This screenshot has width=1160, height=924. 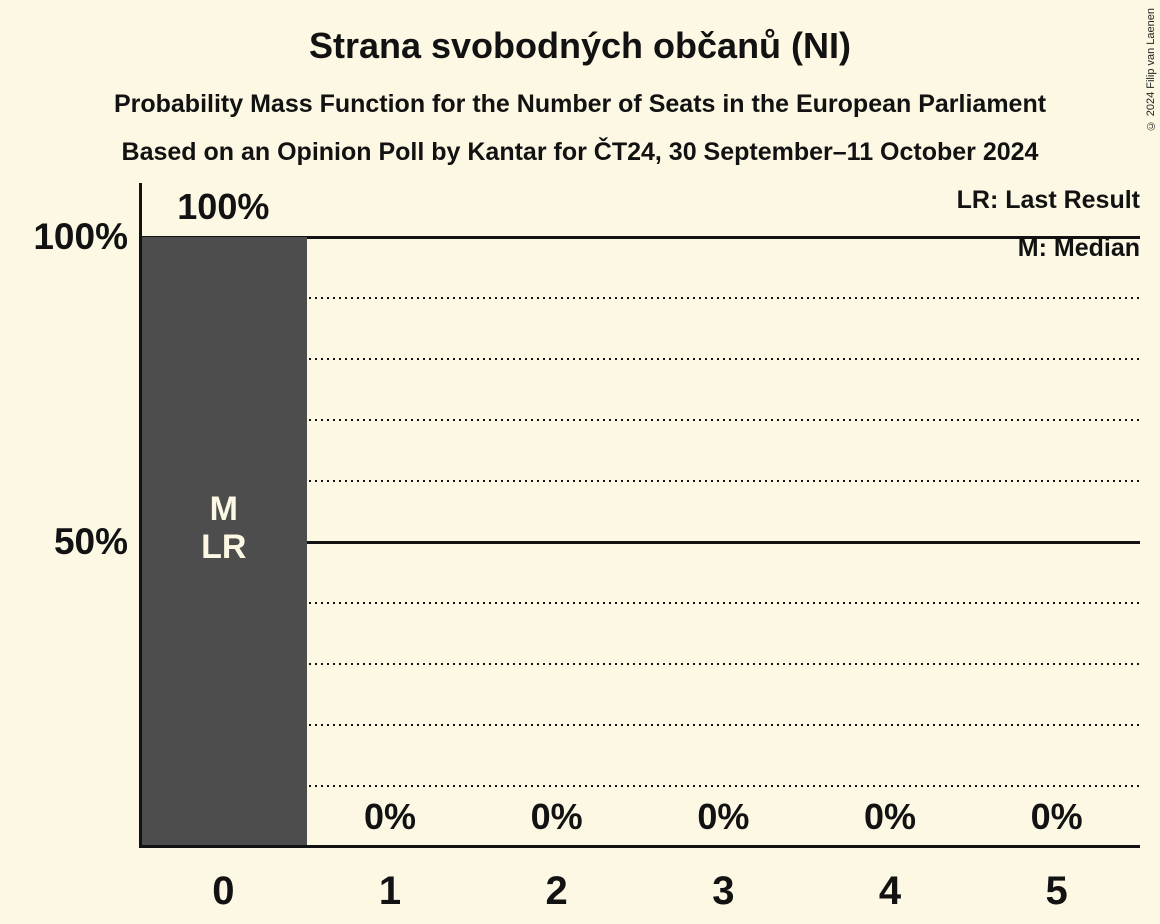 What do you see at coordinates (723, 891) in the screenshot?
I see `x-tick-label-3: 3` at bounding box center [723, 891].